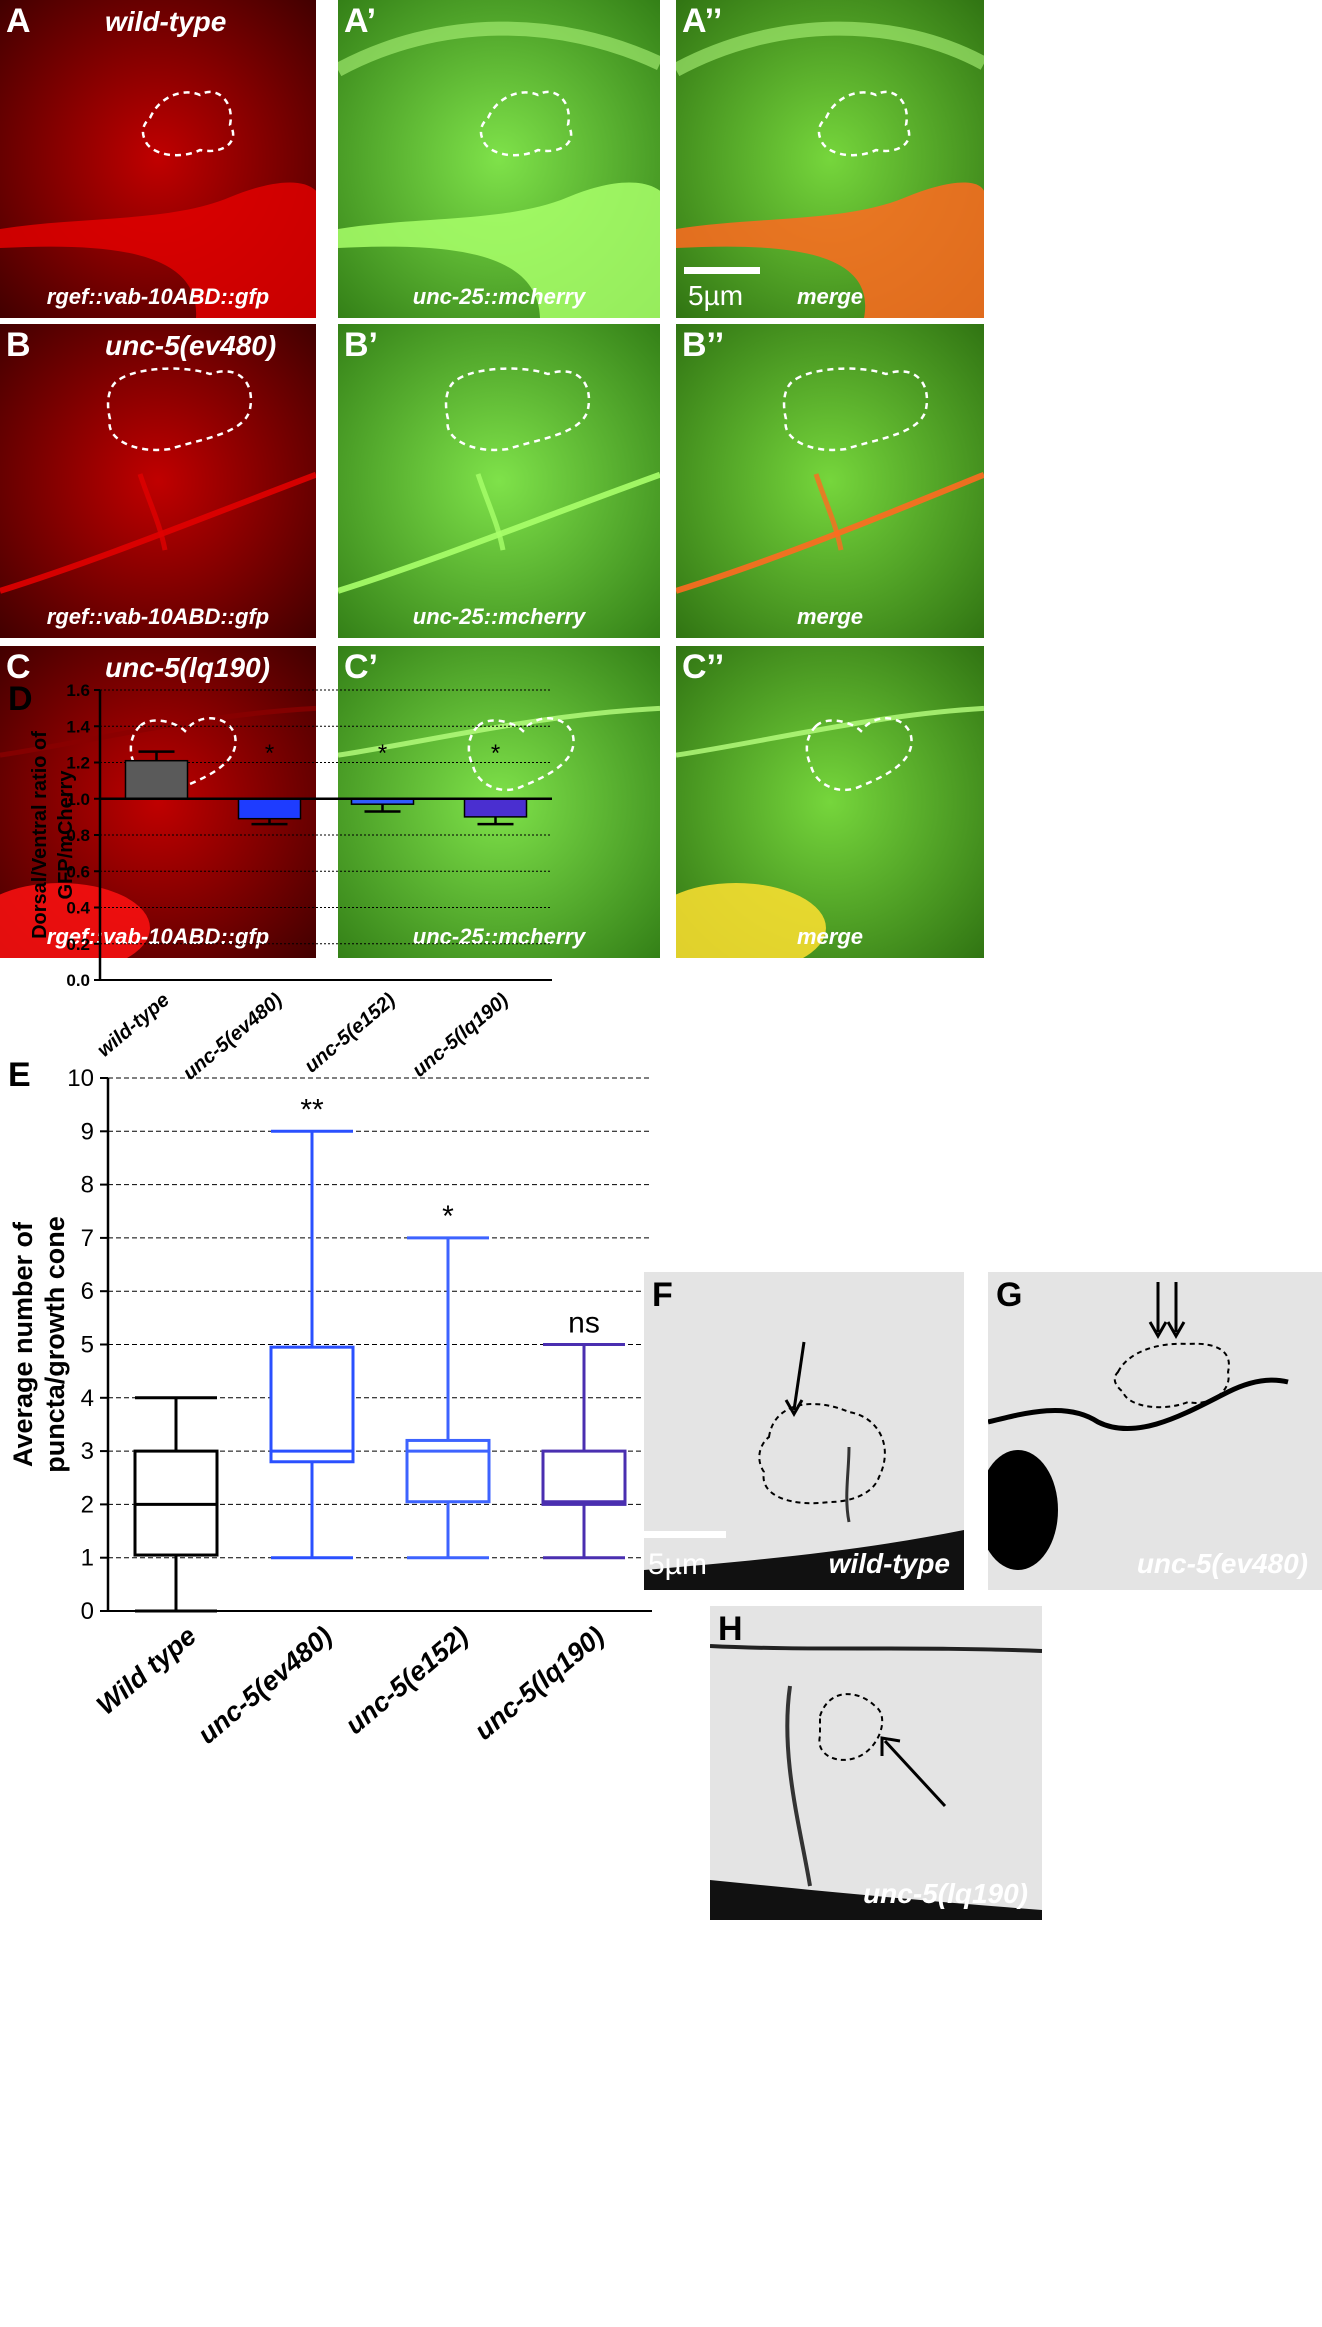 The image size is (1322, 2327). I want to click on y-tick-label: 2, so click(87, 1504).